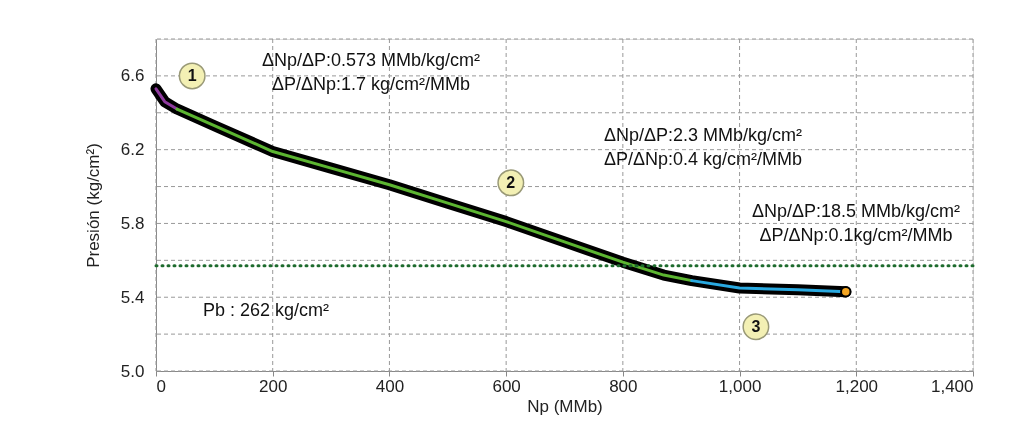 This screenshot has width=1020, height=446. Describe the element at coordinates (703, 135) in the screenshot. I see `annotation: ΔNp/ΔP:2.3 MMb/kg/cm²` at that location.